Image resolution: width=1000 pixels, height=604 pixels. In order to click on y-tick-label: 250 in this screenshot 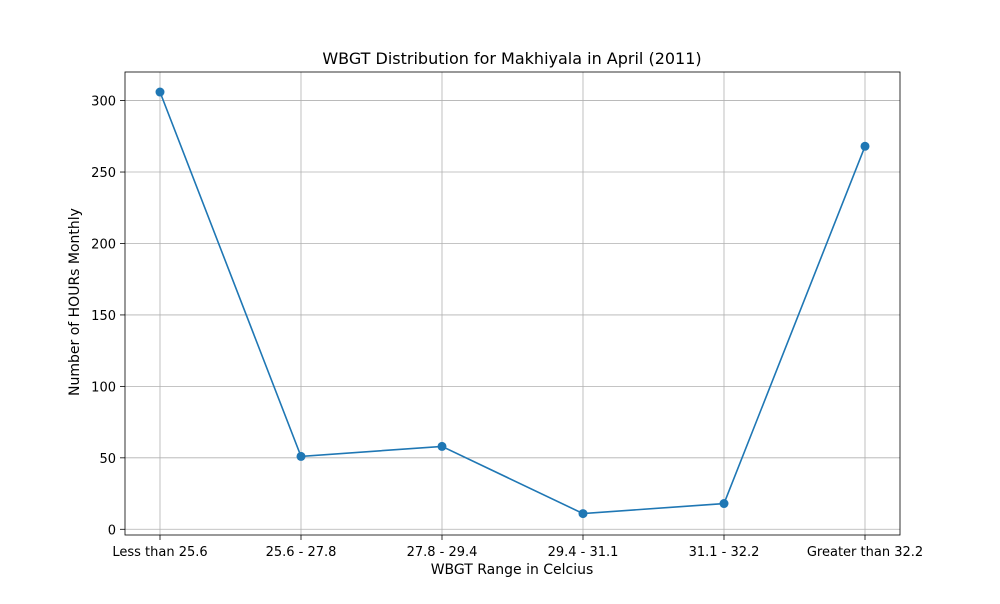, I will do `click(103, 173)`.